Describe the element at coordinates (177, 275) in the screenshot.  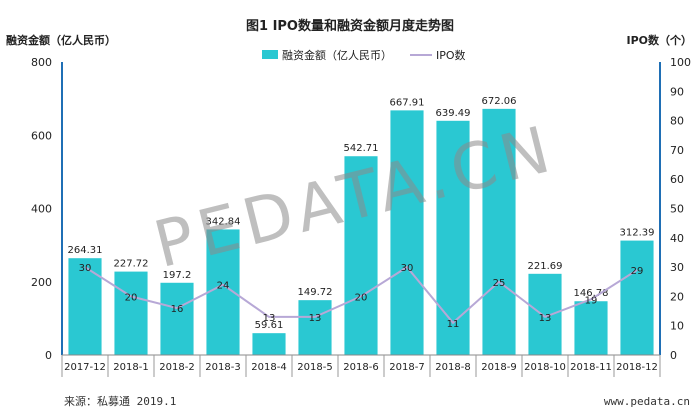
I see `bar-value-label: 197.2` at that location.